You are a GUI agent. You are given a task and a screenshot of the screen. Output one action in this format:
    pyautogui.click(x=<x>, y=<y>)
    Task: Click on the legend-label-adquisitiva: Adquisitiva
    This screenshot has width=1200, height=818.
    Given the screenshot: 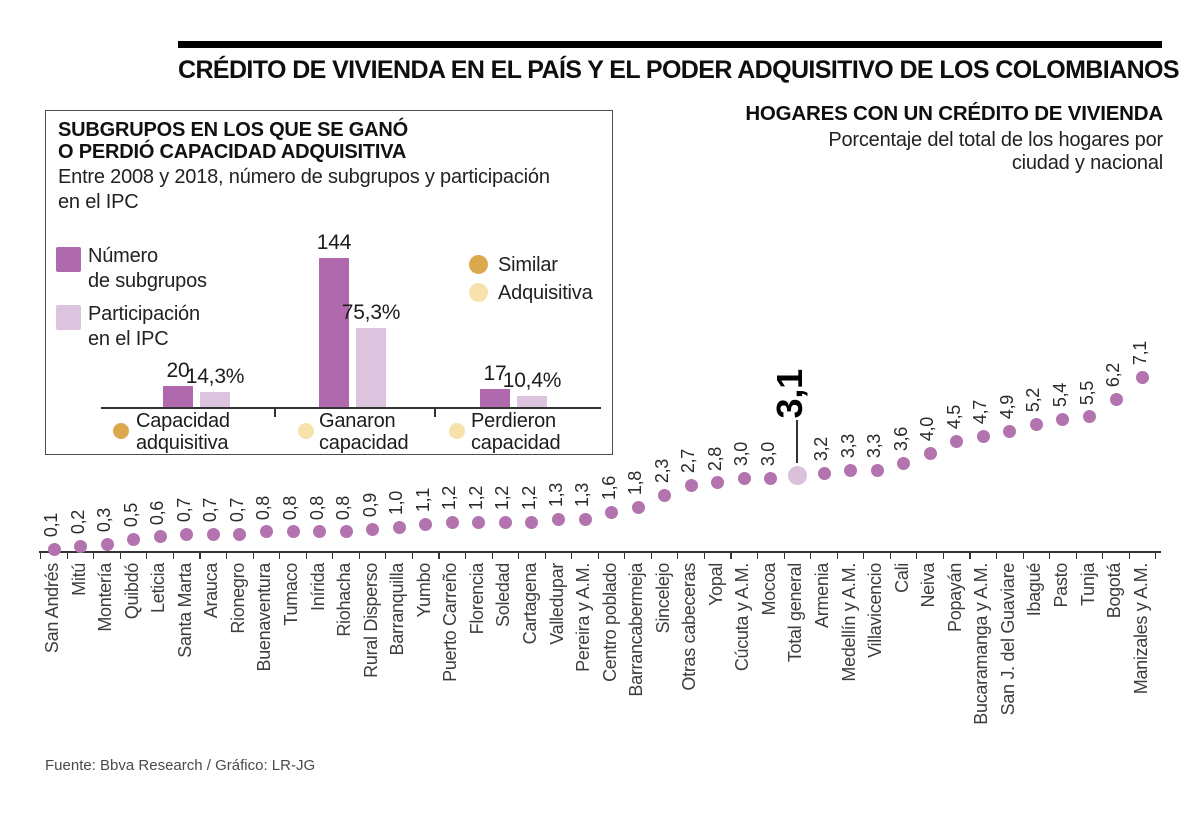 What is the action you would take?
    pyautogui.click(x=545, y=293)
    